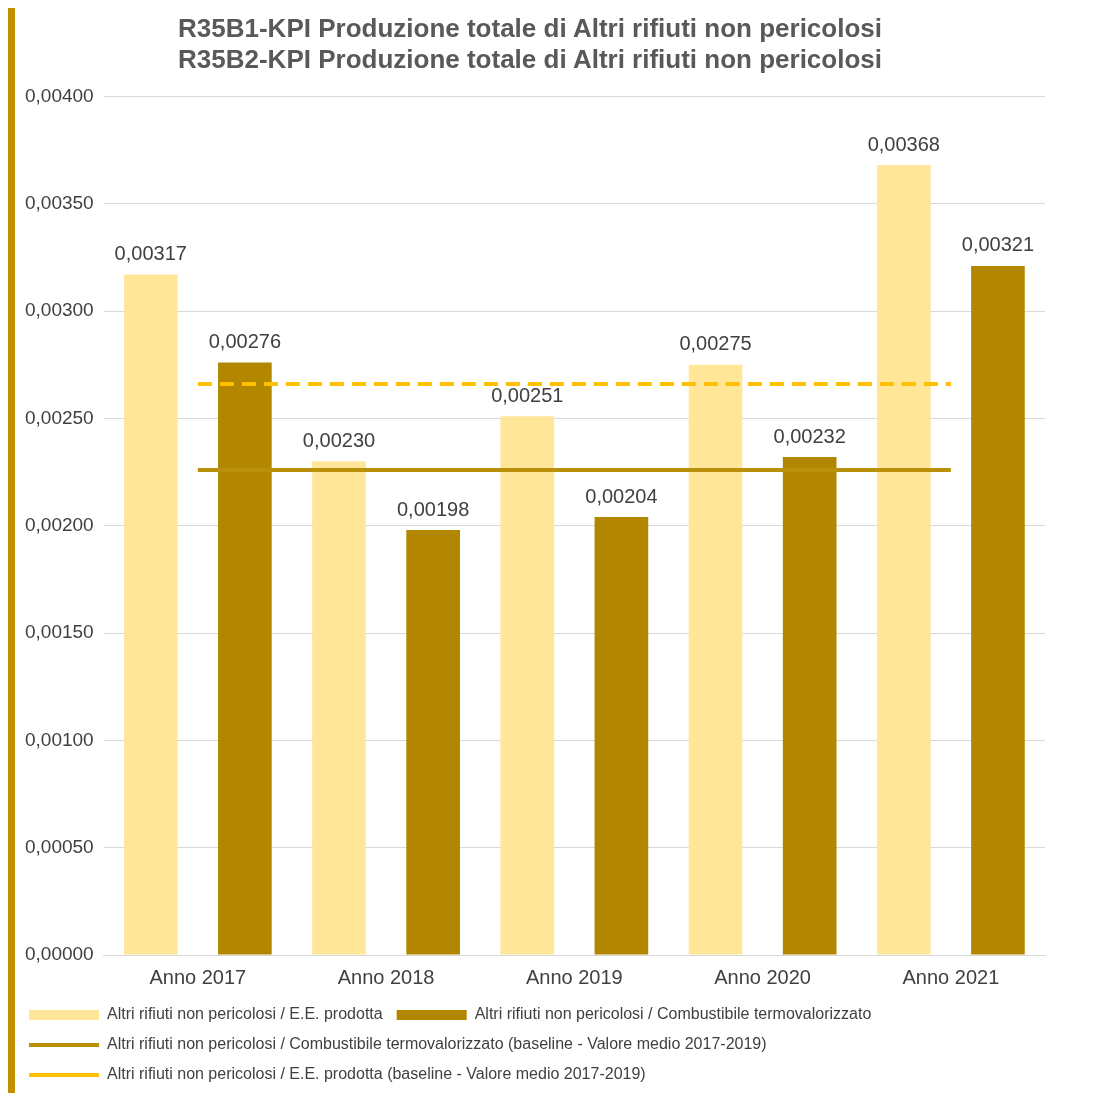  Describe the element at coordinates (530, 27) in the screenshot. I see `chart-title: R35B1-KPI Produzione totale di Altri rifiuti non pericolosi` at that location.